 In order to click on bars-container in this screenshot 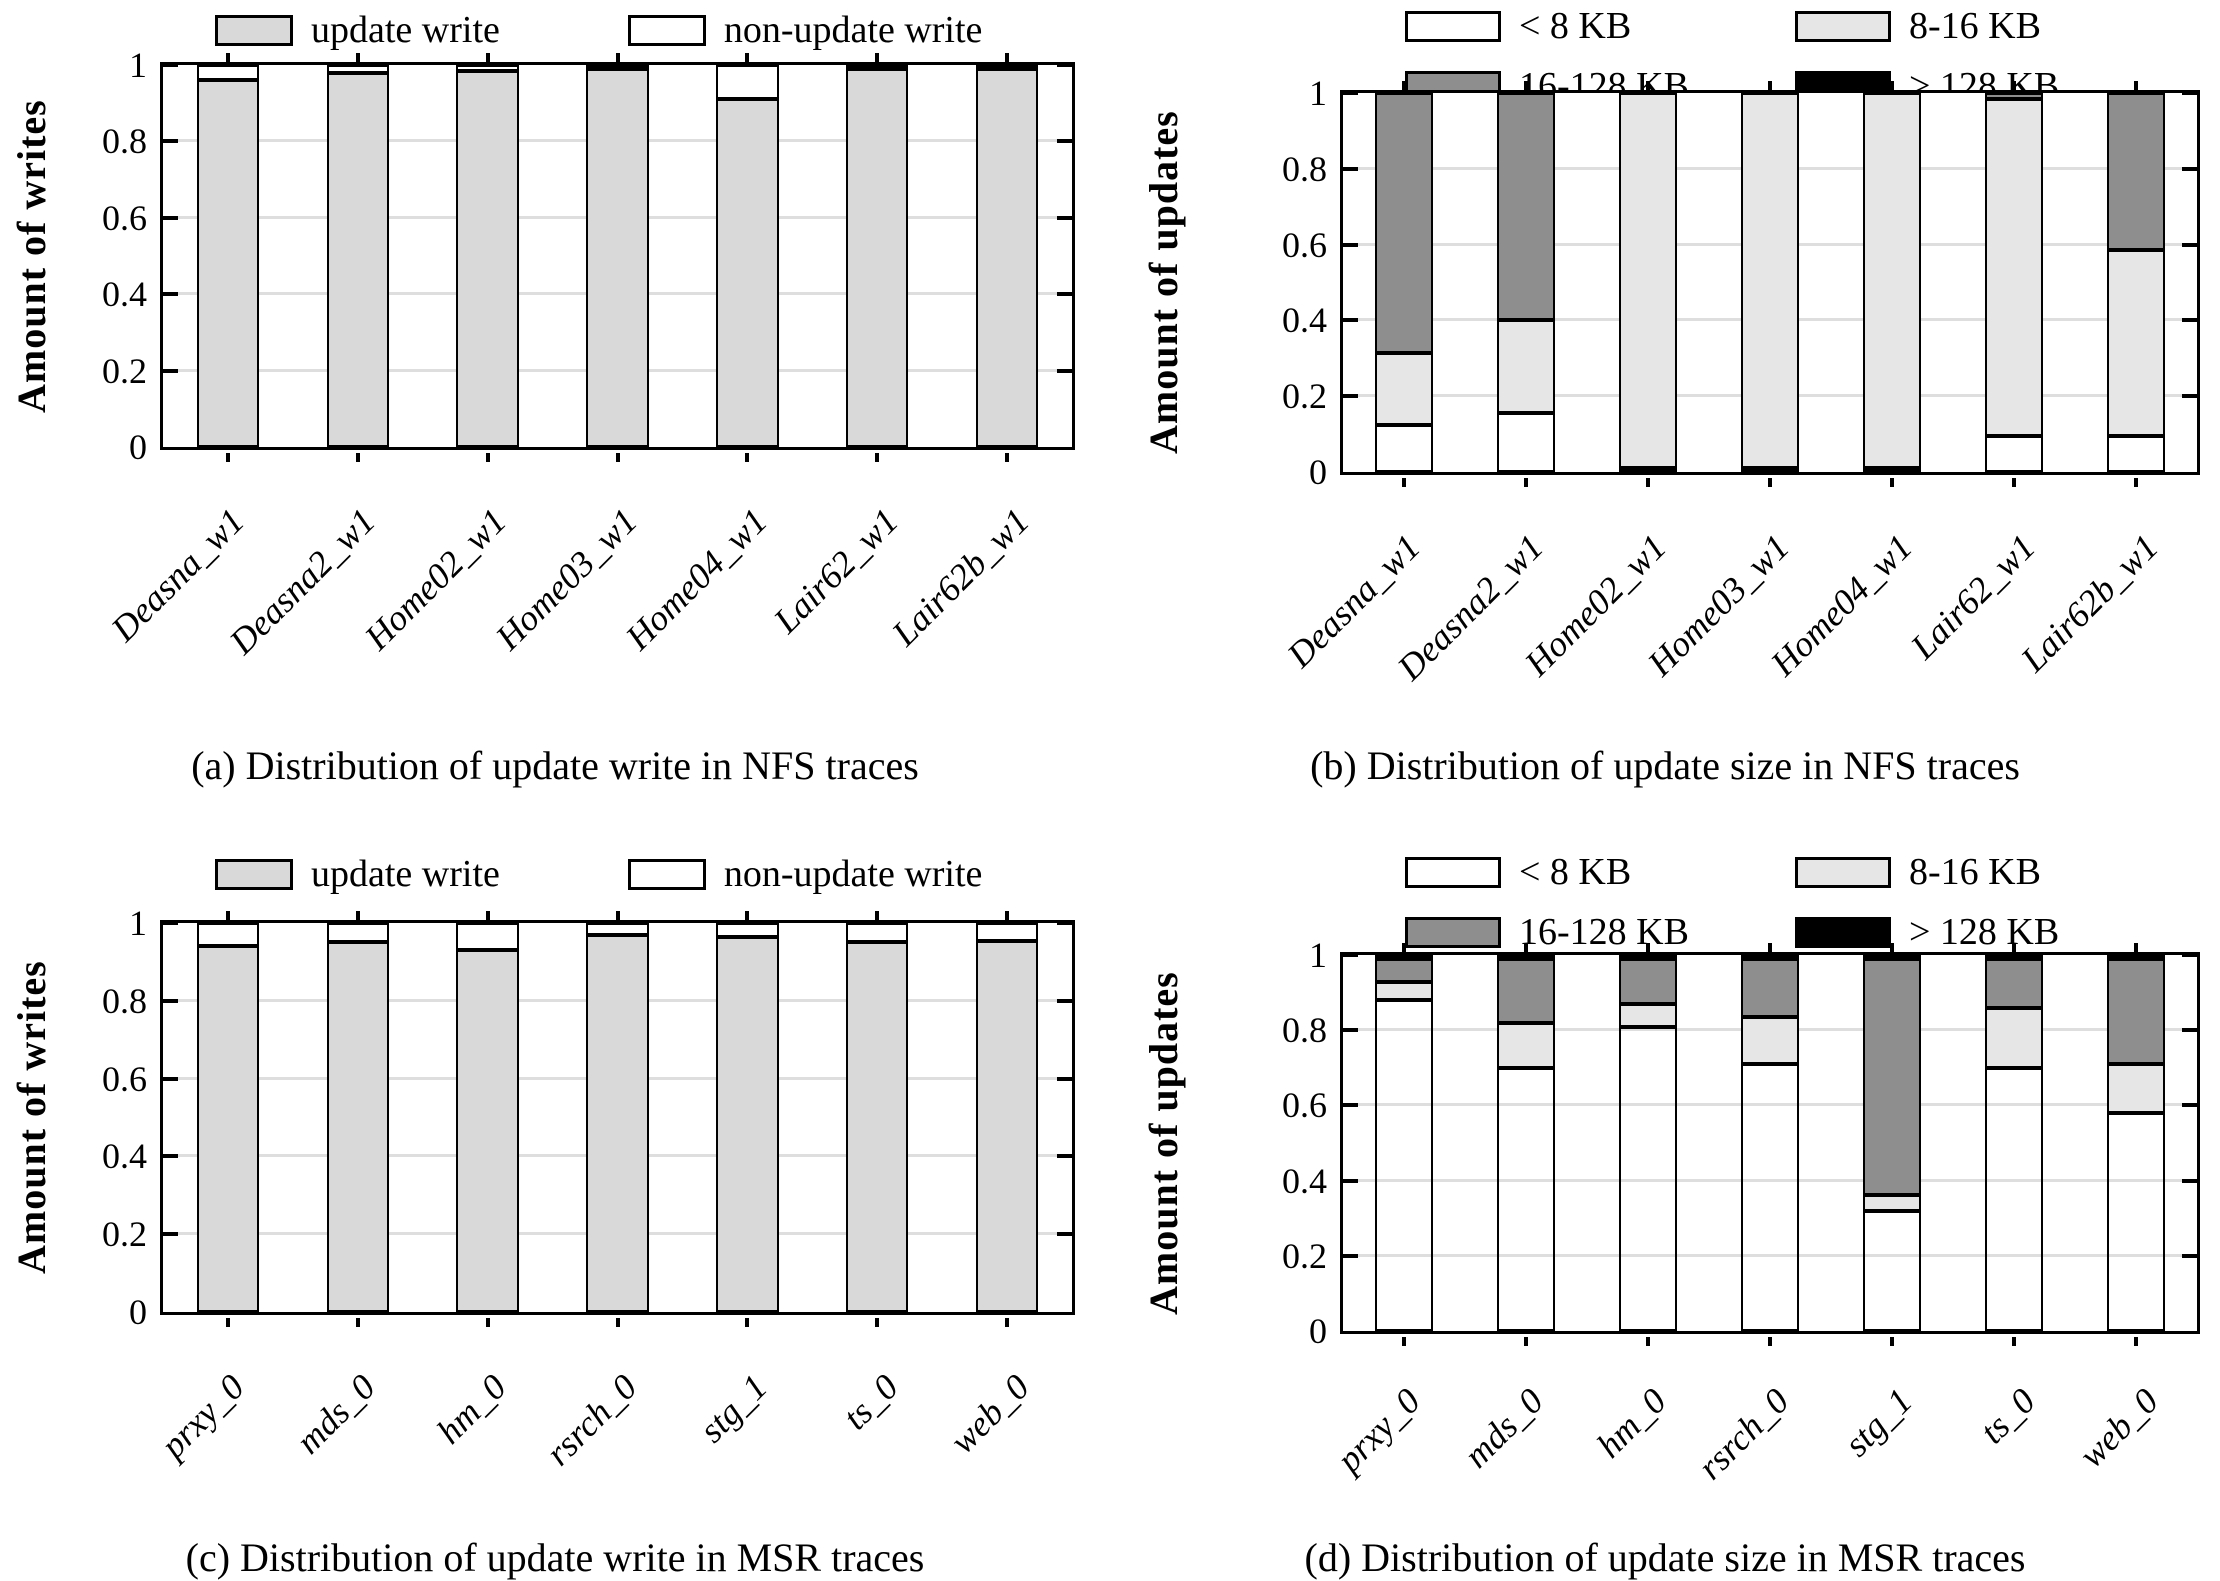, I will do `click(617, 257)`.